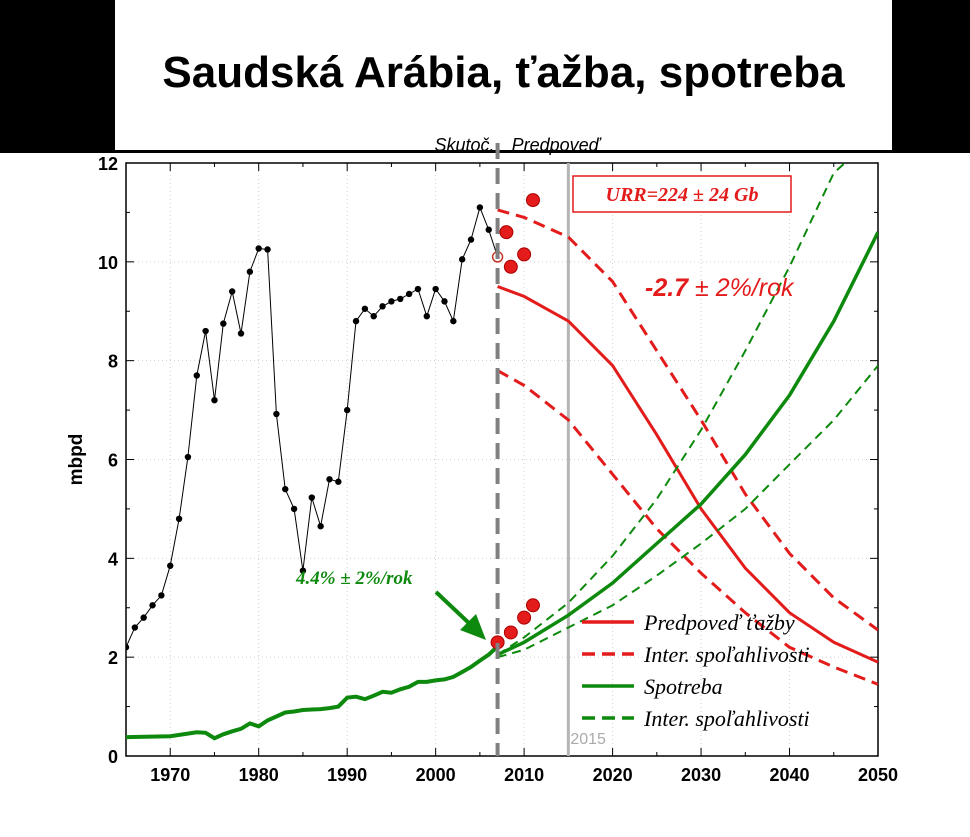  I want to click on y-axis-label: mbpd, so click(76, 460).